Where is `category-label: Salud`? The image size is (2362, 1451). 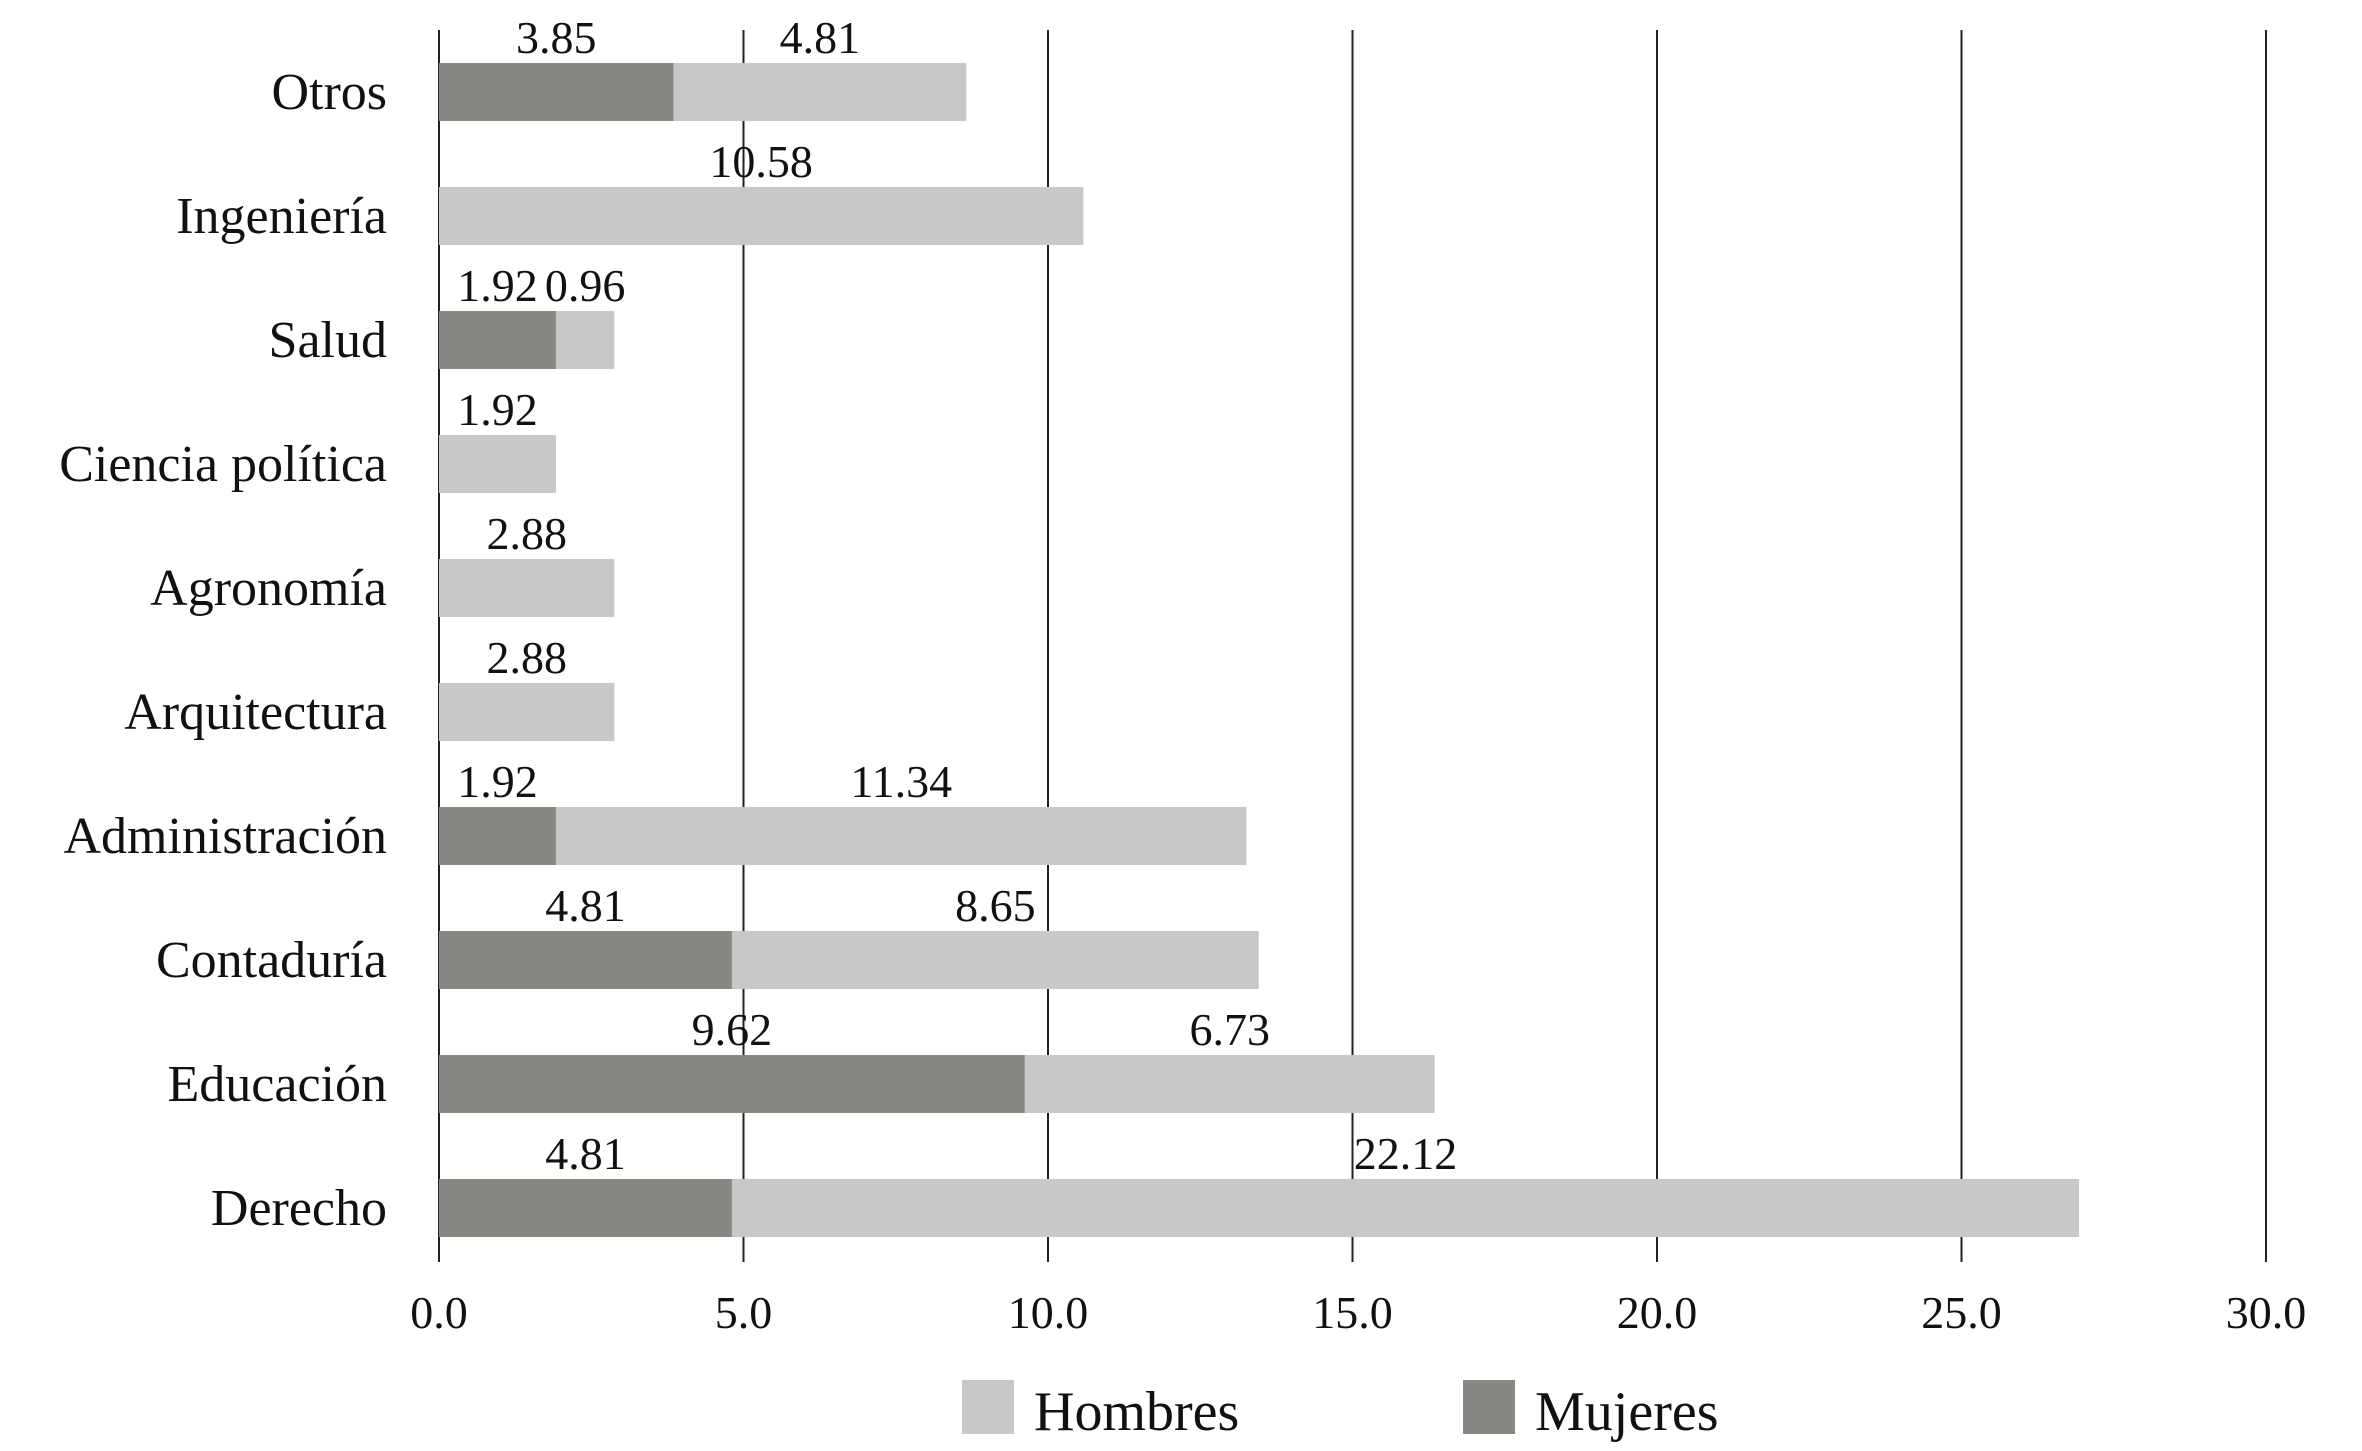 category-label: Salud is located at coordinates (328, 340).